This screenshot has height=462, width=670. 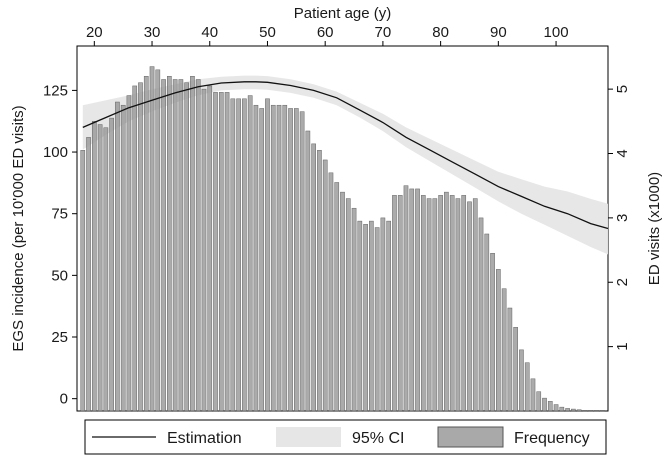 What do you see at coordinates (498, 32) in the screenshot?
I see `x-tick-label: 90` at bounding box center [498, 32].